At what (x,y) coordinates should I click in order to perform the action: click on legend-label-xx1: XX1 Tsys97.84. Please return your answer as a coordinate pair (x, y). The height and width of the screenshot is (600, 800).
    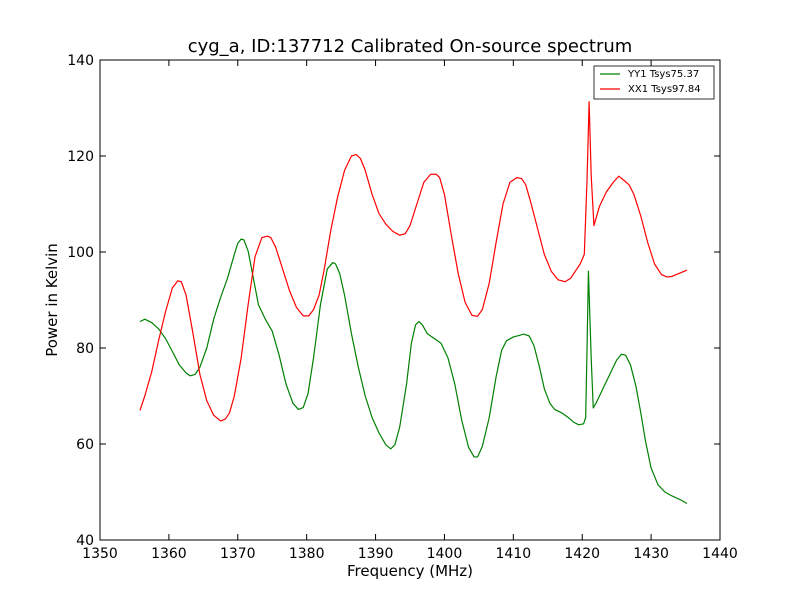
    Looking at the image, I should click on (664, 89).